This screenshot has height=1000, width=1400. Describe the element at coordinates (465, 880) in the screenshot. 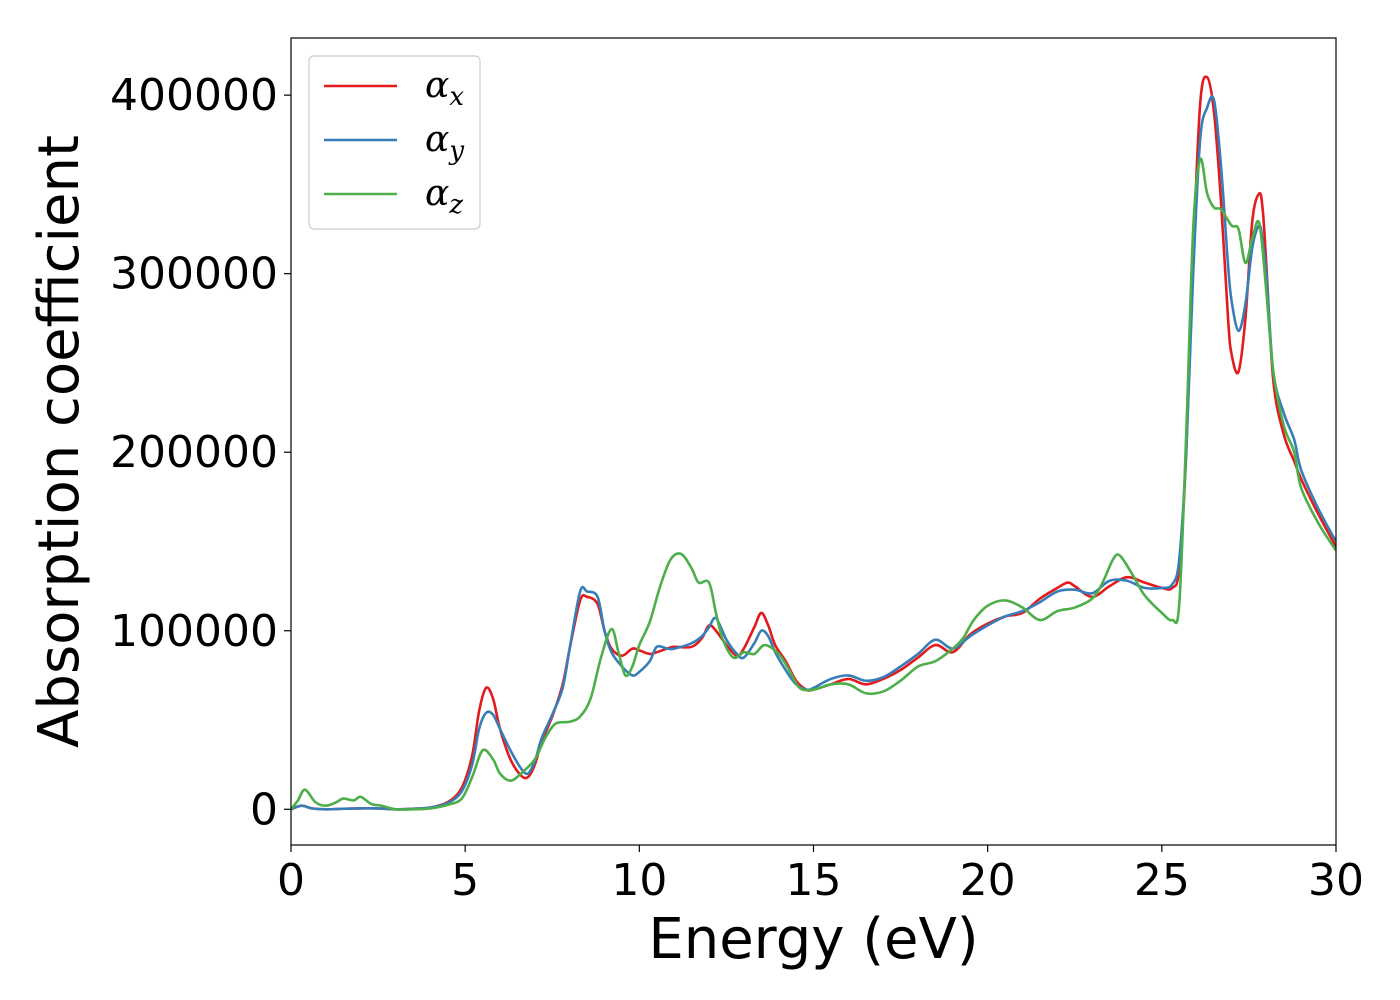

I see `x-tick-label: 5` at that location.